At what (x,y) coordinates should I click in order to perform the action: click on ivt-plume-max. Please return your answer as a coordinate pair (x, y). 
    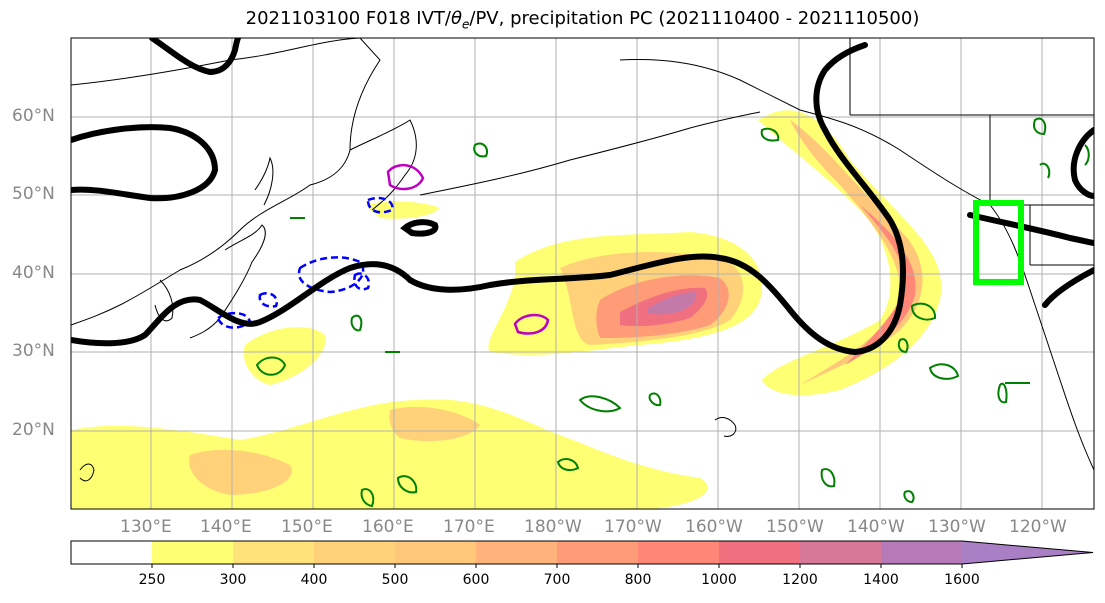
    Looking at the image, I should click on (672, 303).